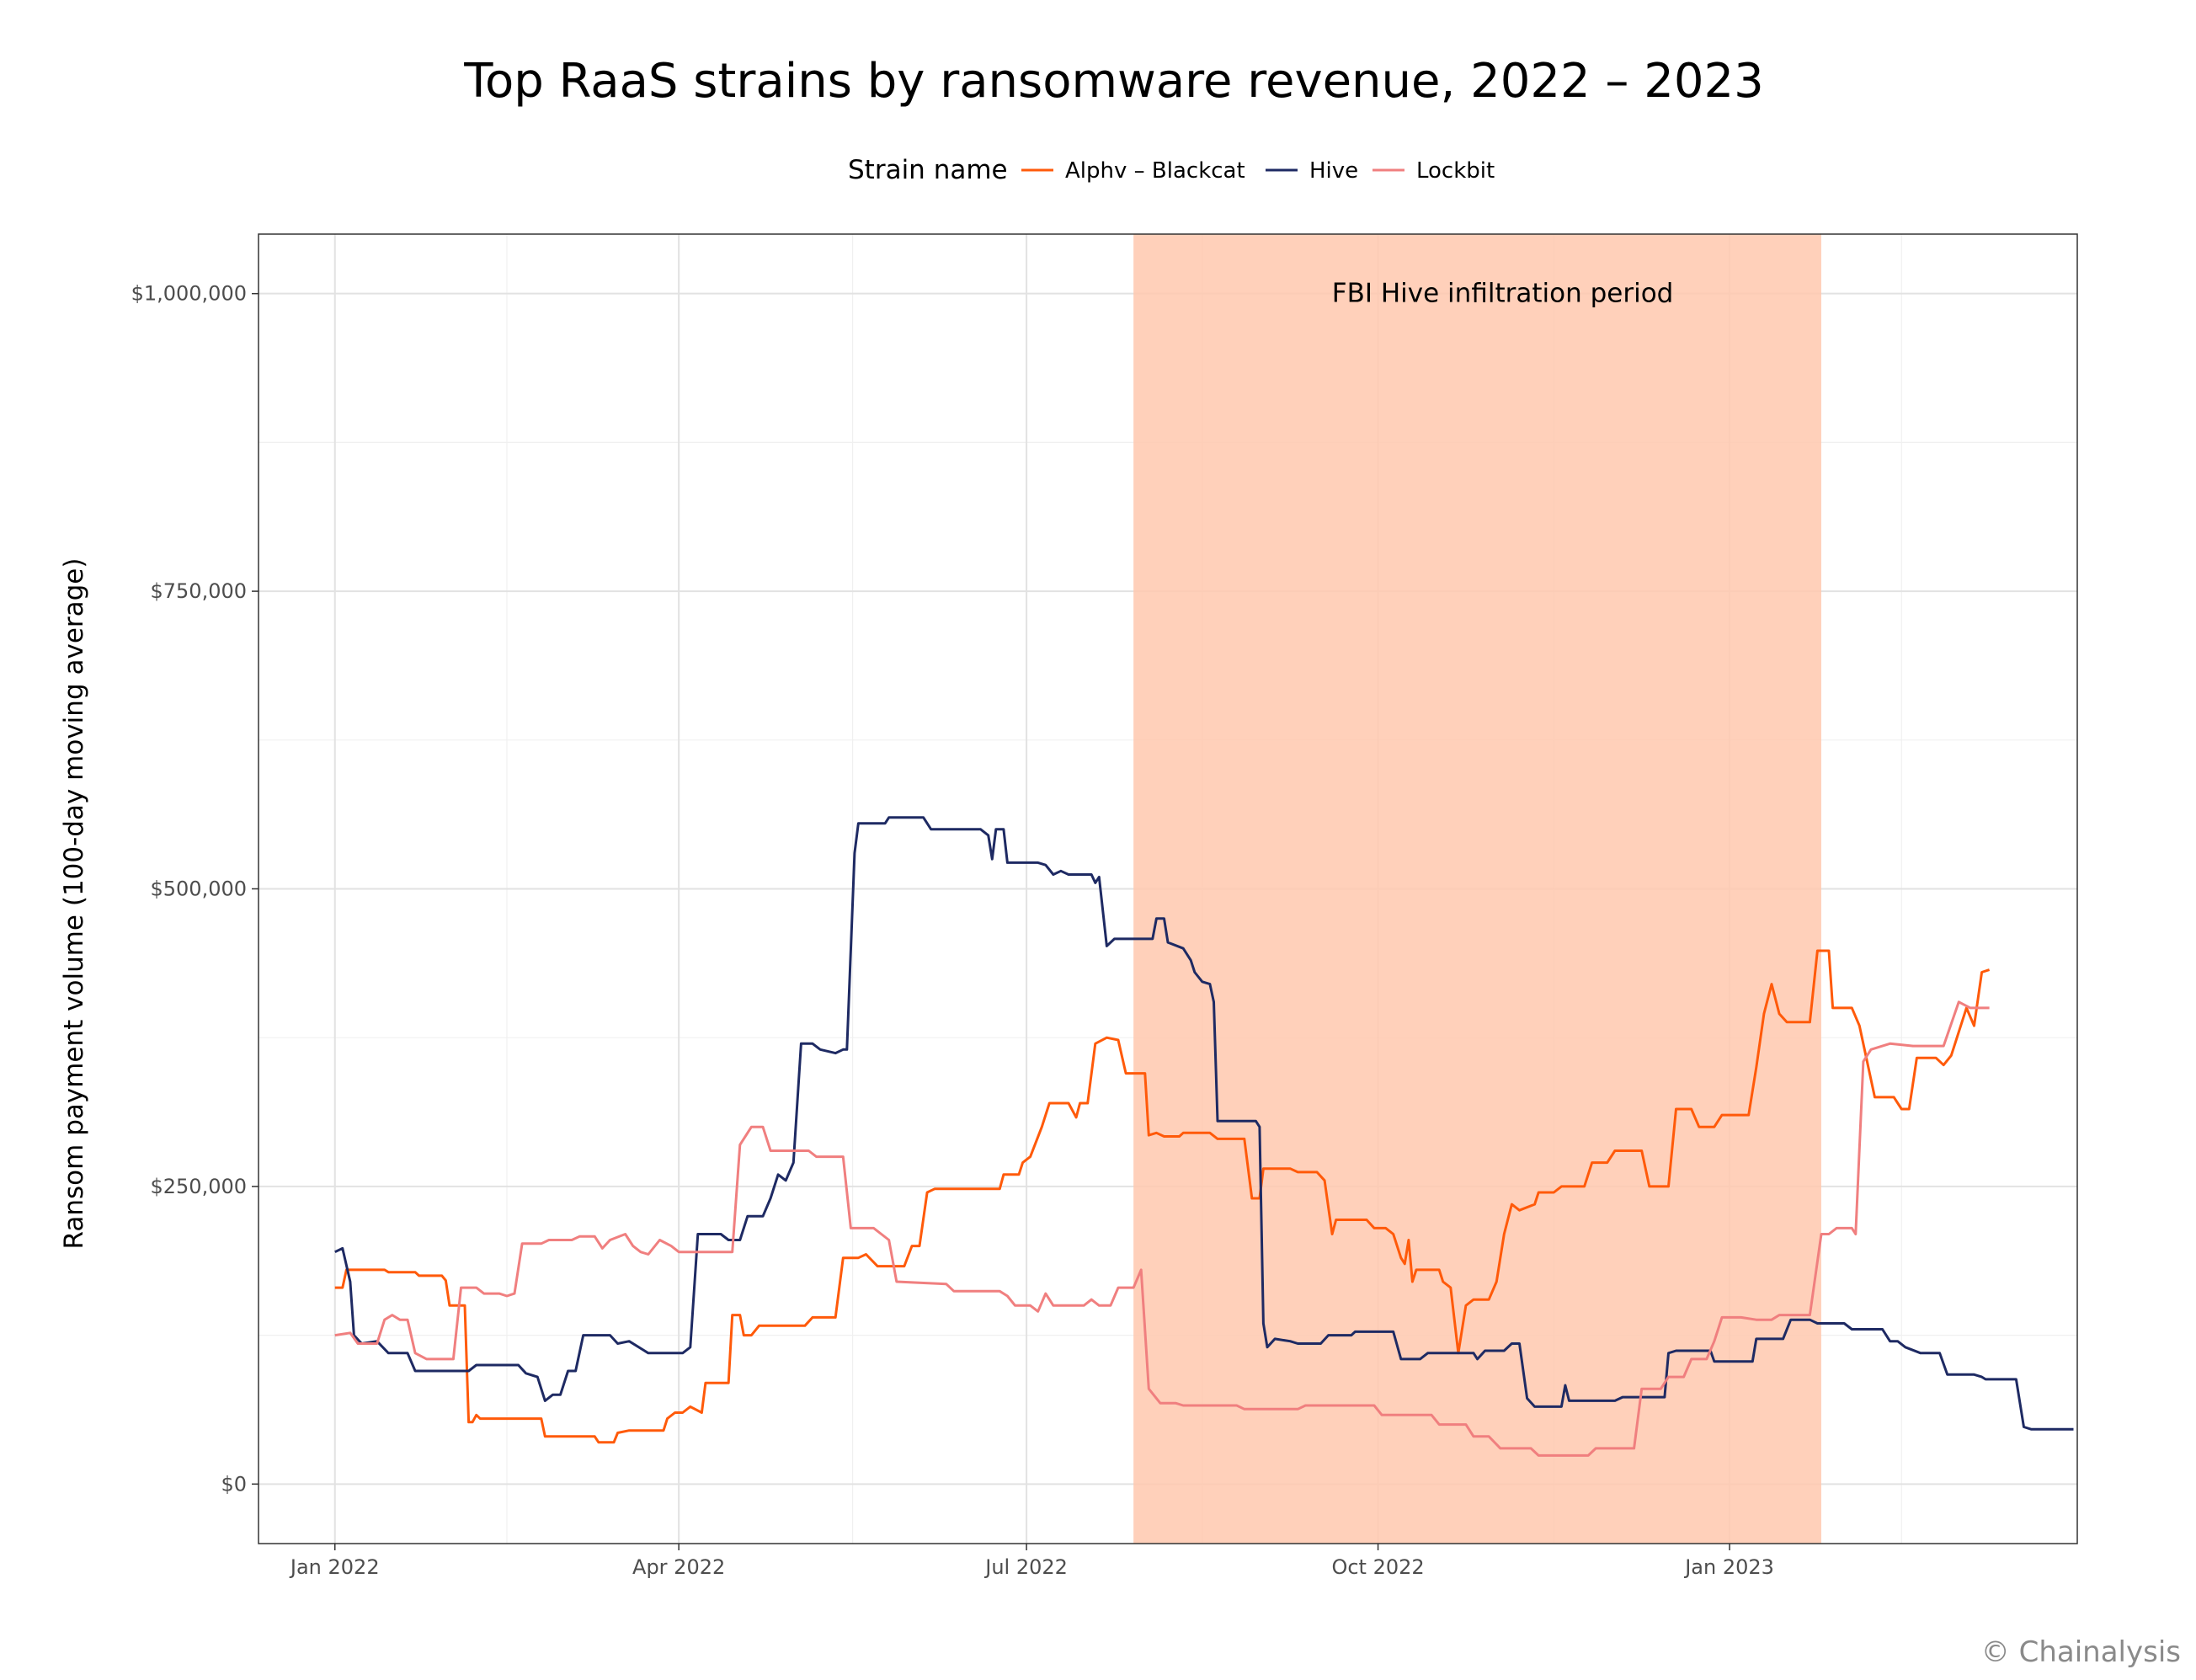 This screenshot has width=2196, height=1680. What do you see at coordinates (1333, 171) in the screenshot?
I see `legend-label-hive: Hive` at bounding box center [1333, 171].